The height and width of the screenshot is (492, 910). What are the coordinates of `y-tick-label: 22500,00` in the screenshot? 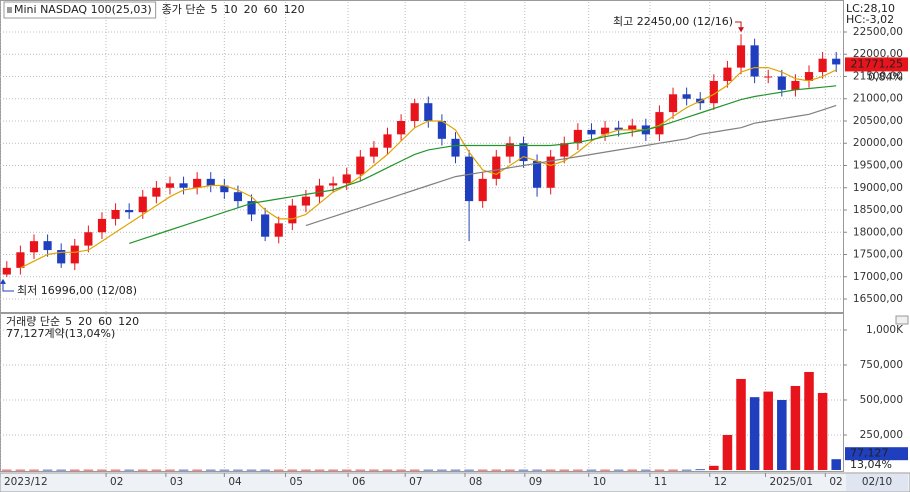 It's located at (878, 32).